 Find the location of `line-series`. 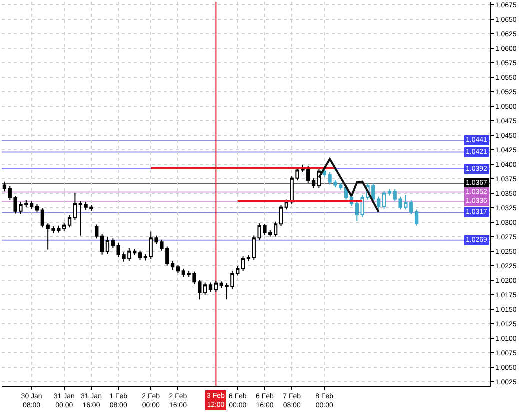

line-series is located at coordinates (349, 185).